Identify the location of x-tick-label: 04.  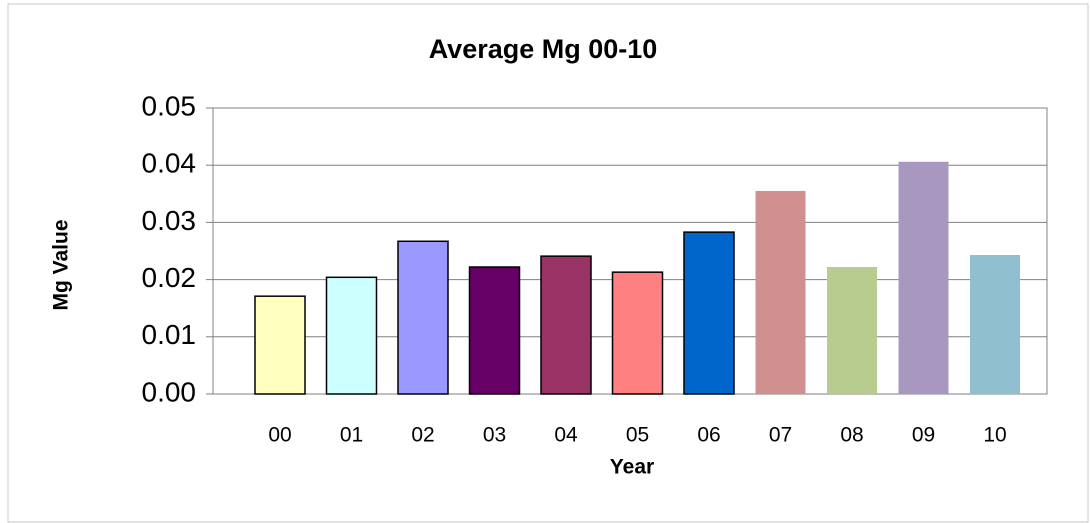
(566, 435).